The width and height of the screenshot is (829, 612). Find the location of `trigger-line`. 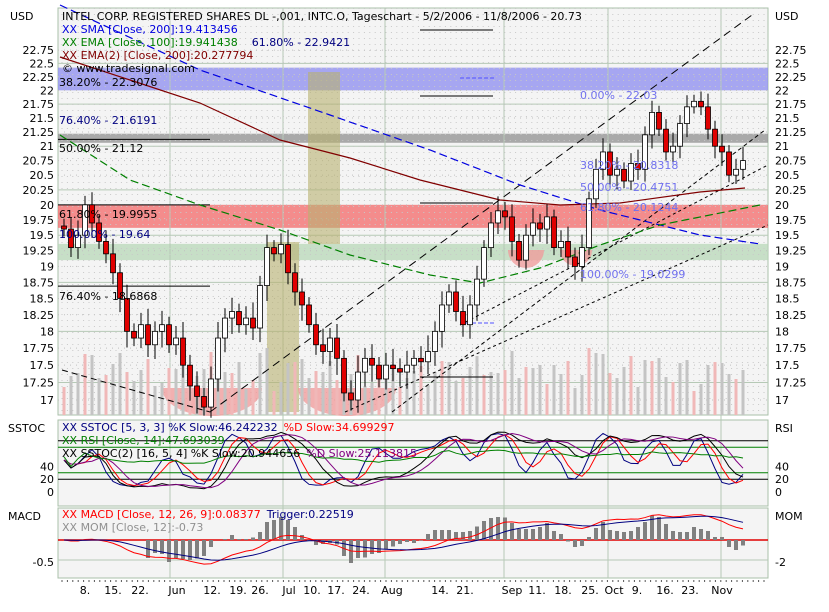

trigger-line is located at coordinates (403, 538).